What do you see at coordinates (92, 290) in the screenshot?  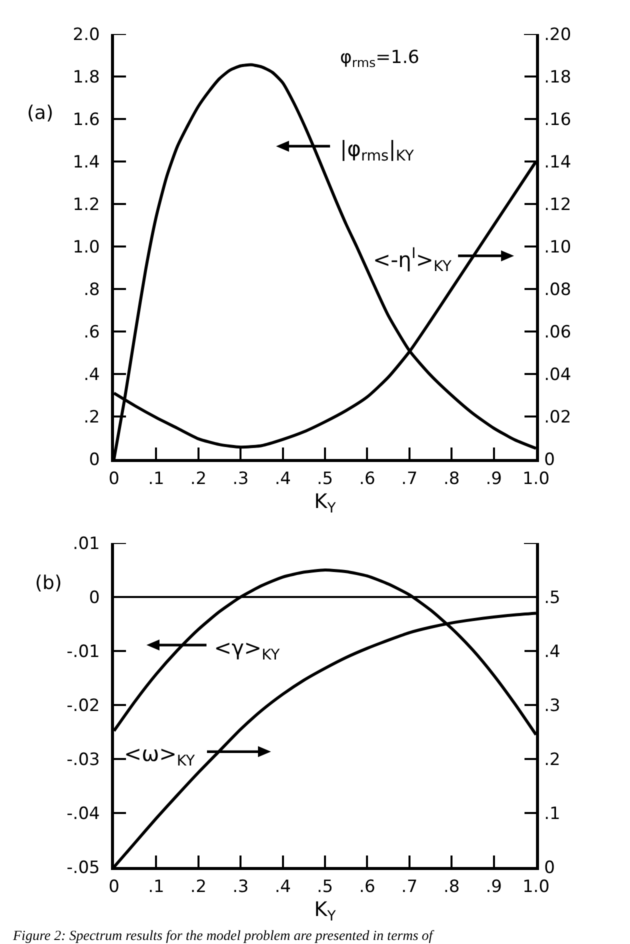 I see `y-tick-label: .8` at bounding box center [92, 290].